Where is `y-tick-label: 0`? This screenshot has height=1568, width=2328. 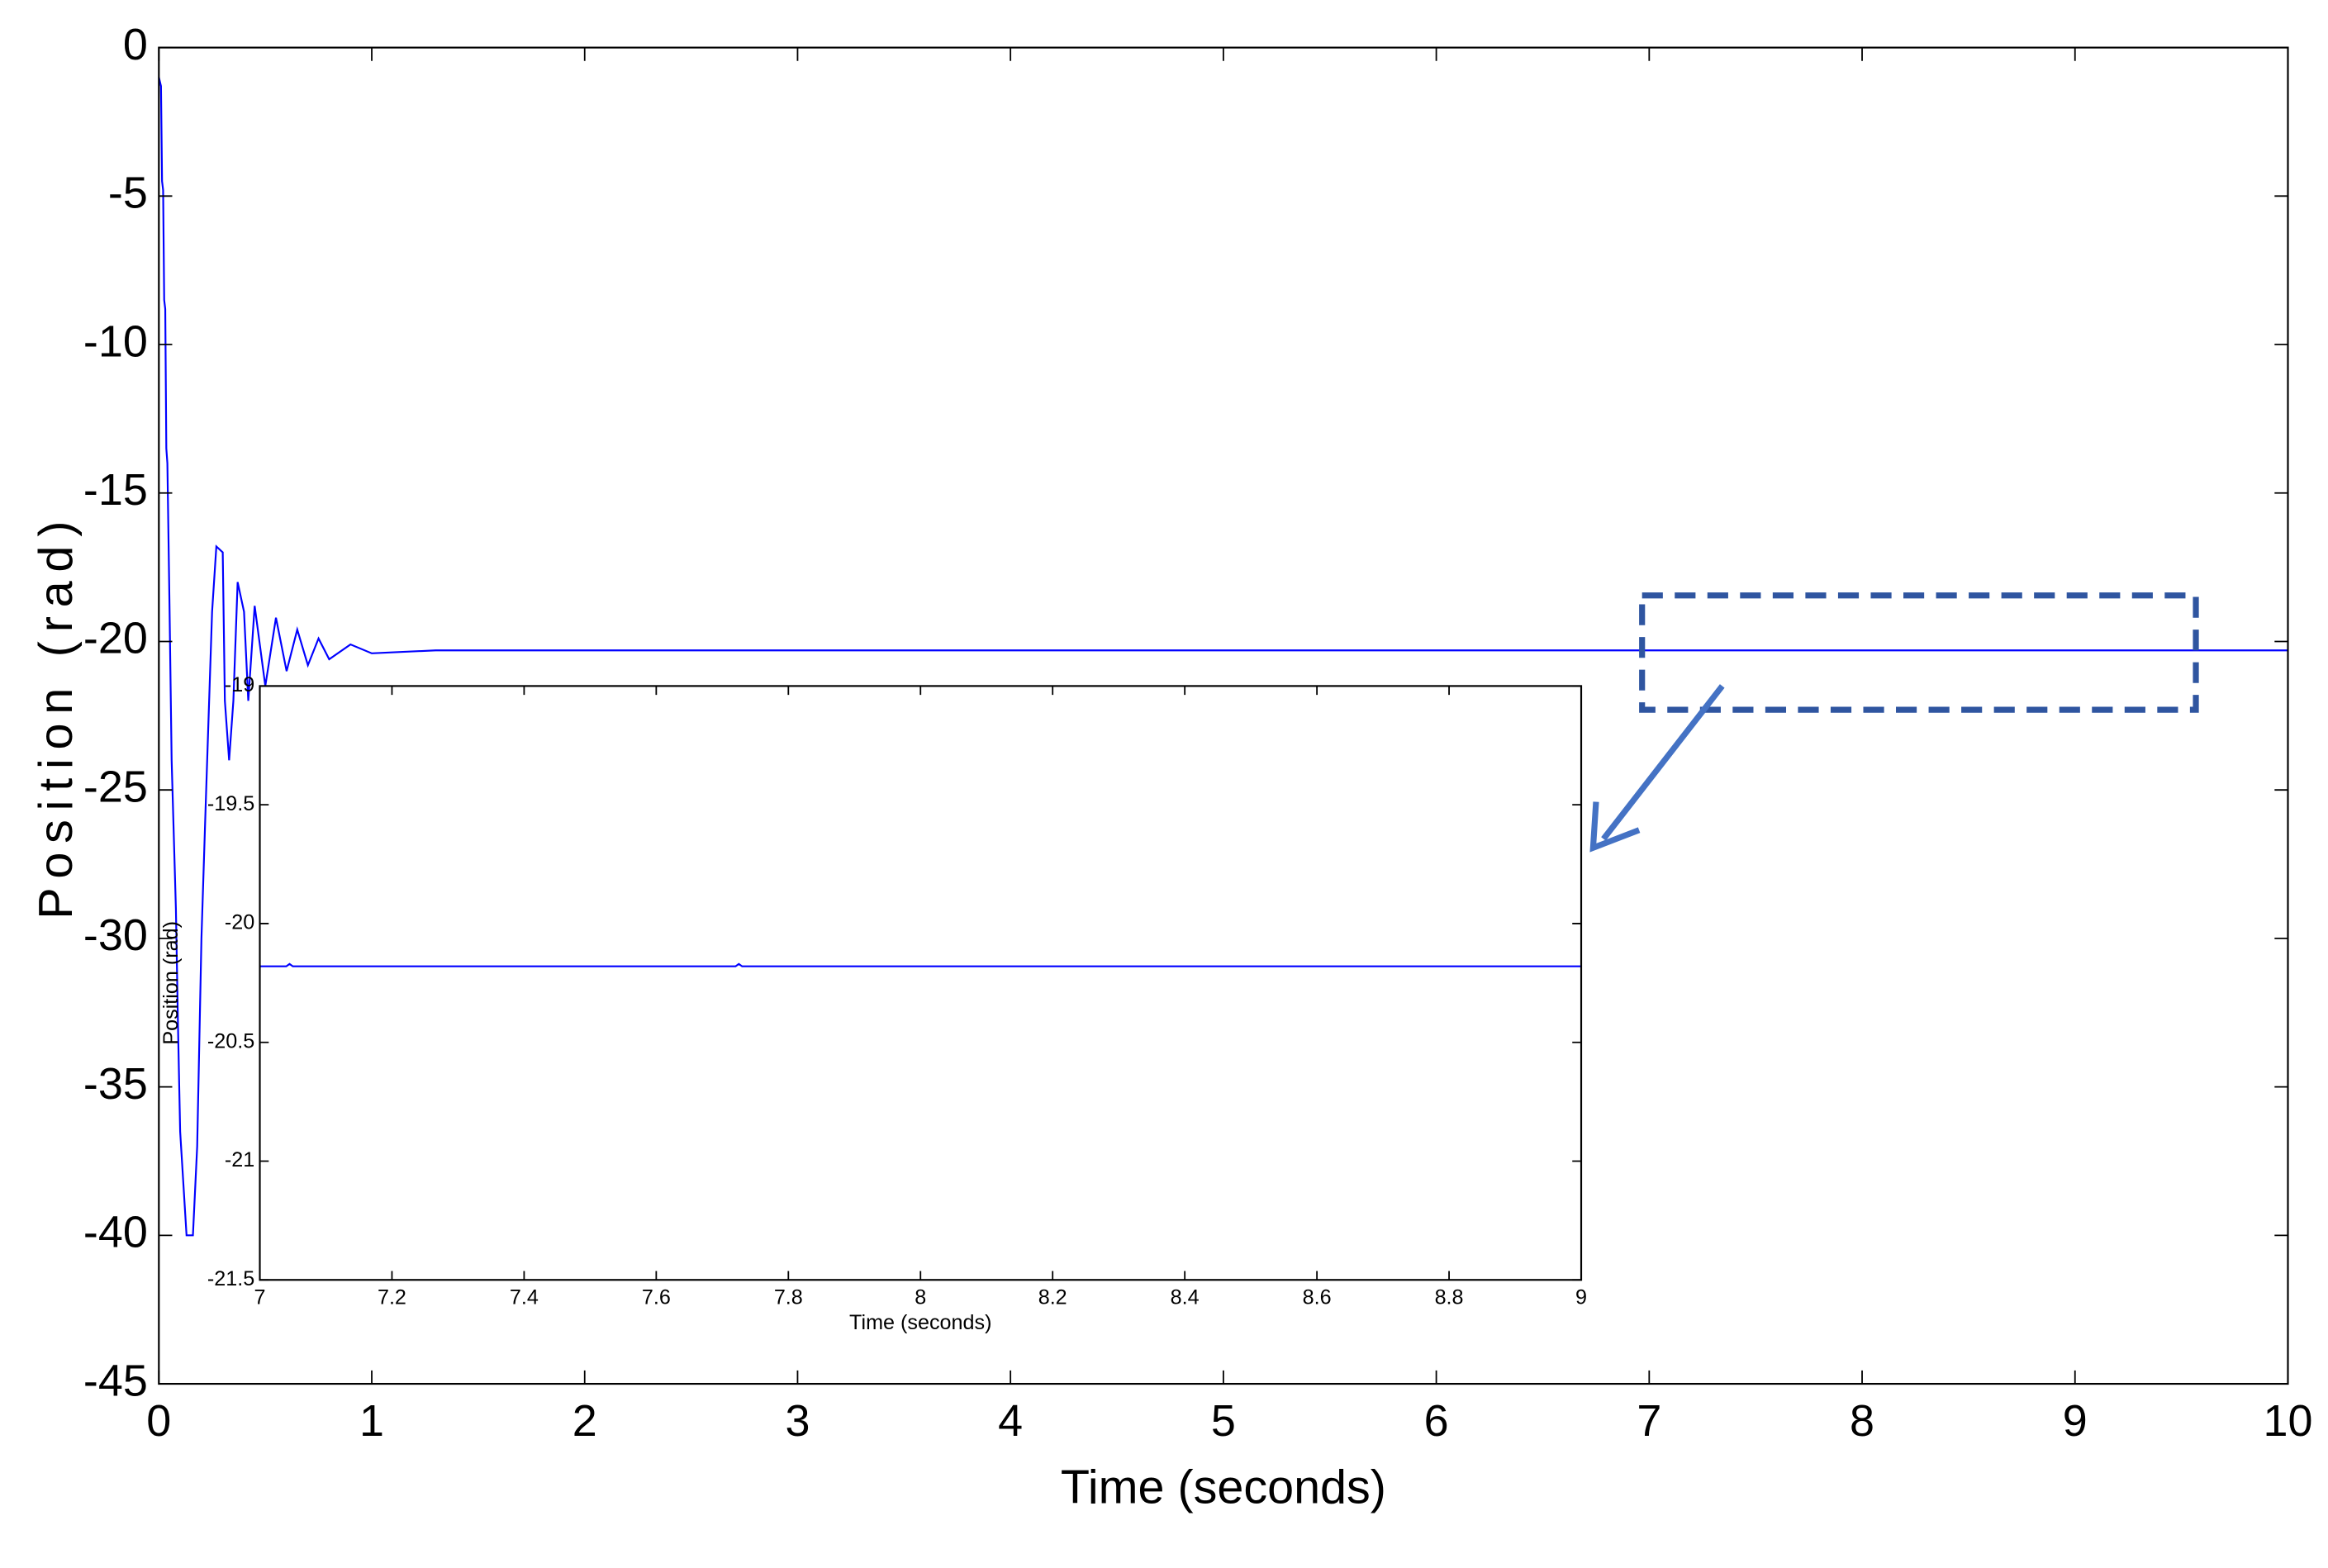
y-tick-label: 0 is located at coordinates (135, 44).